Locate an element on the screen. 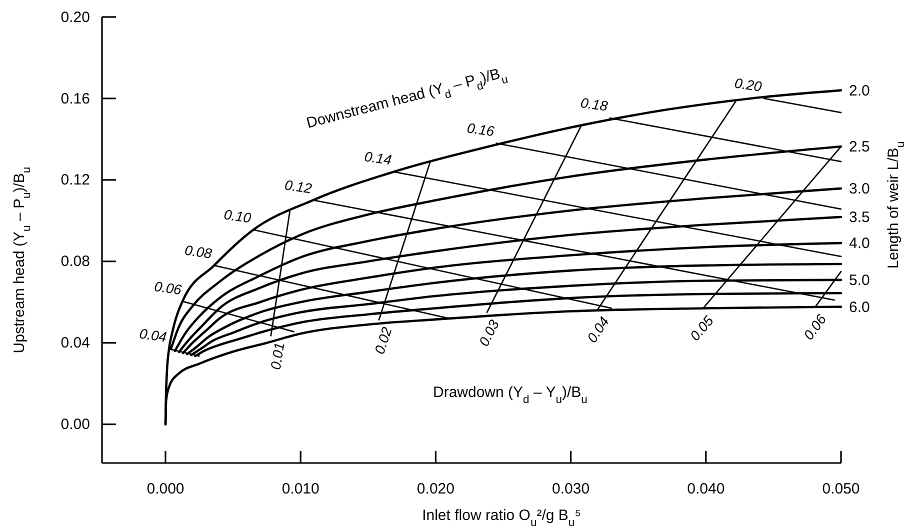  text: 0.06 is located at coordinates (168, 288).